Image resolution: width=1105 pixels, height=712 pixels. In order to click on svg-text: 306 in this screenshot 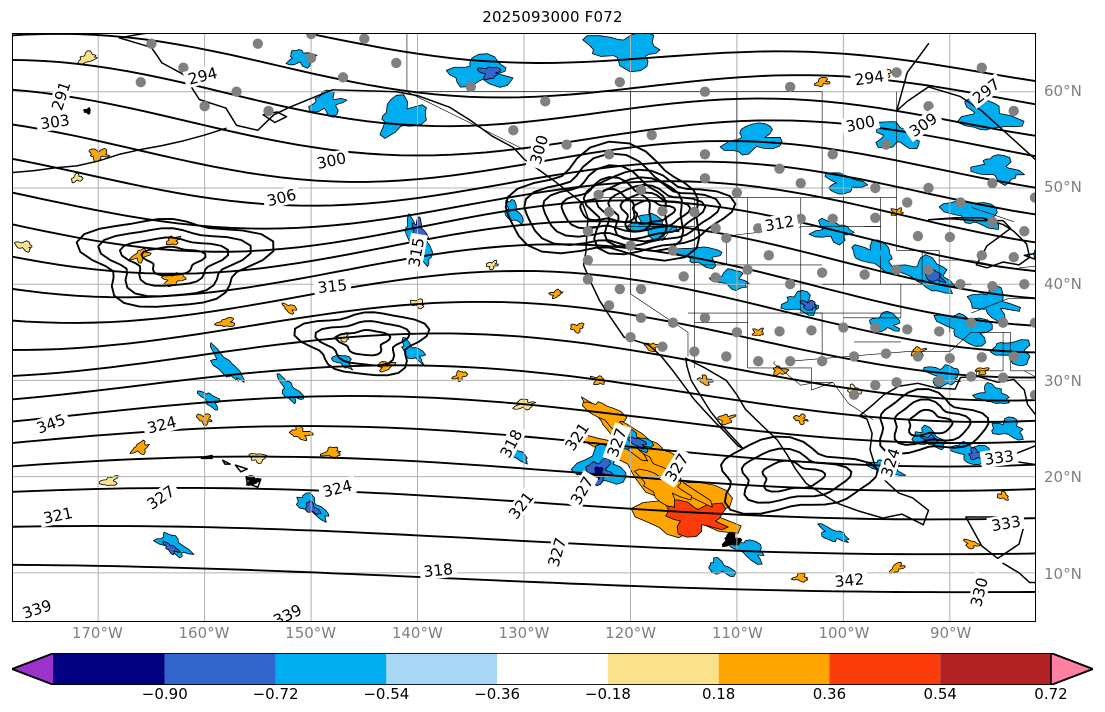, I will do `click(281, 198)`.